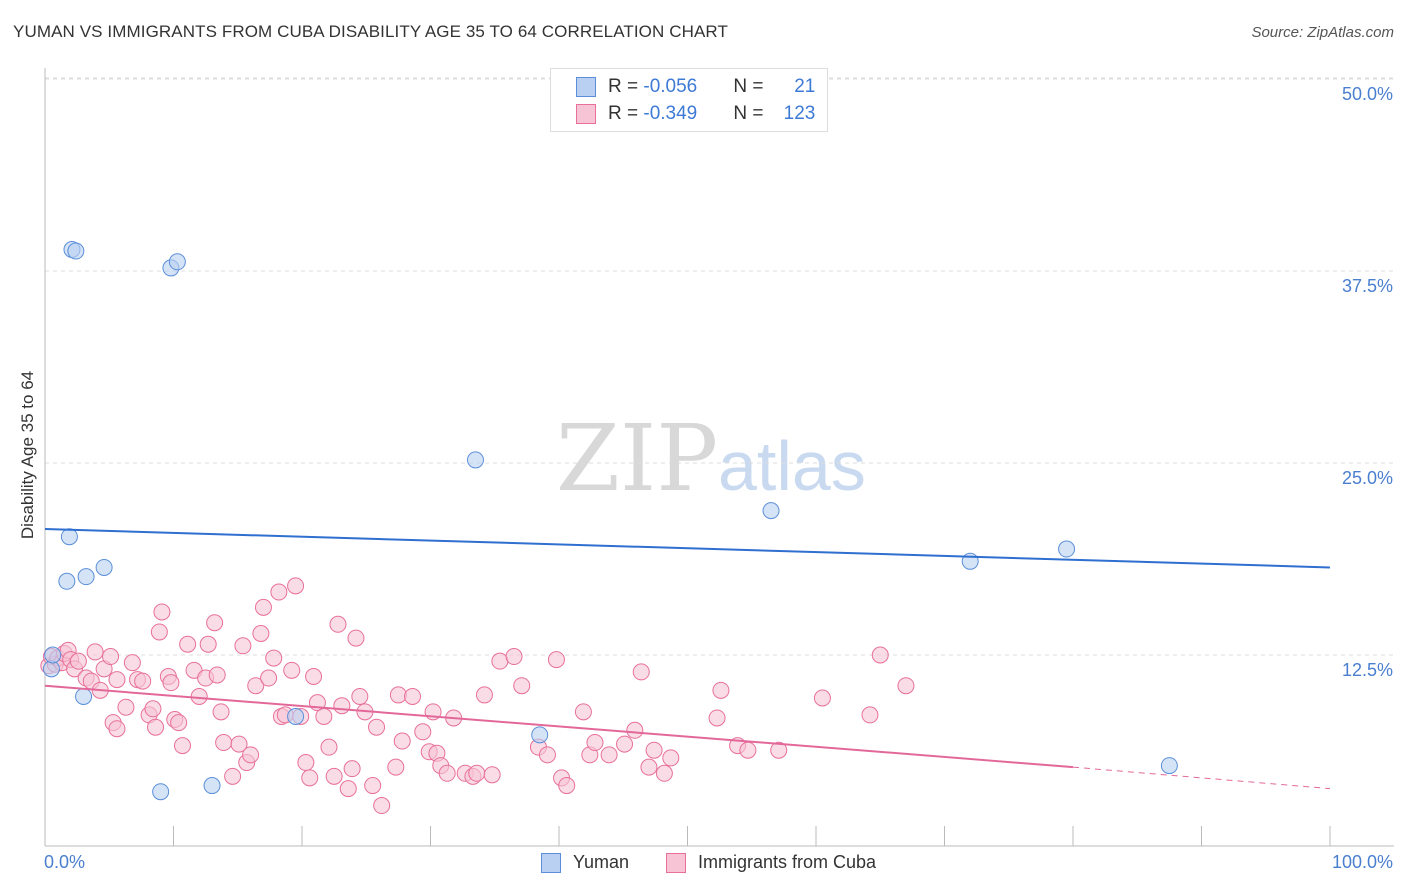  I want to click on legend-n-value: 123, so click(799, 113).